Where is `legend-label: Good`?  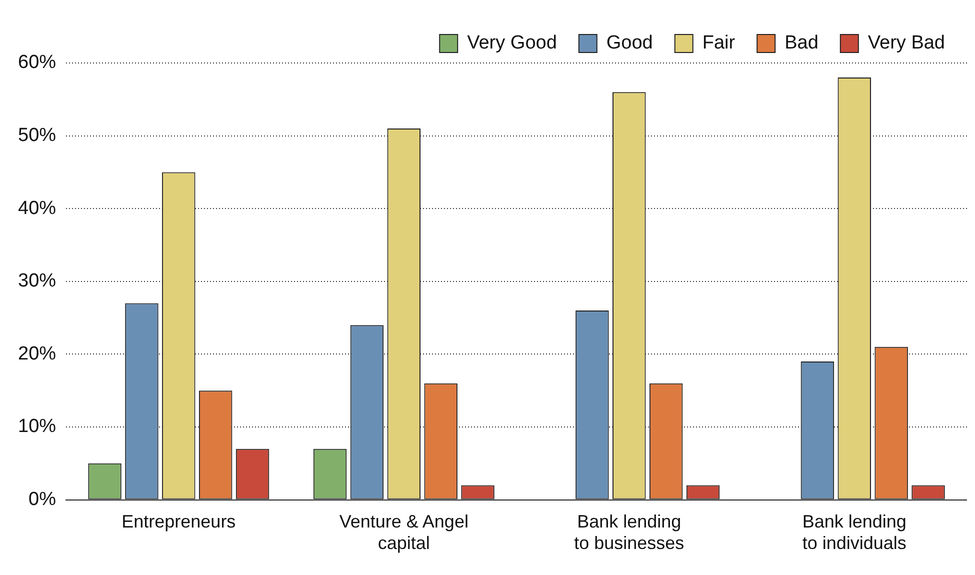 legend-label: Good is located at coordinates (629, 43).